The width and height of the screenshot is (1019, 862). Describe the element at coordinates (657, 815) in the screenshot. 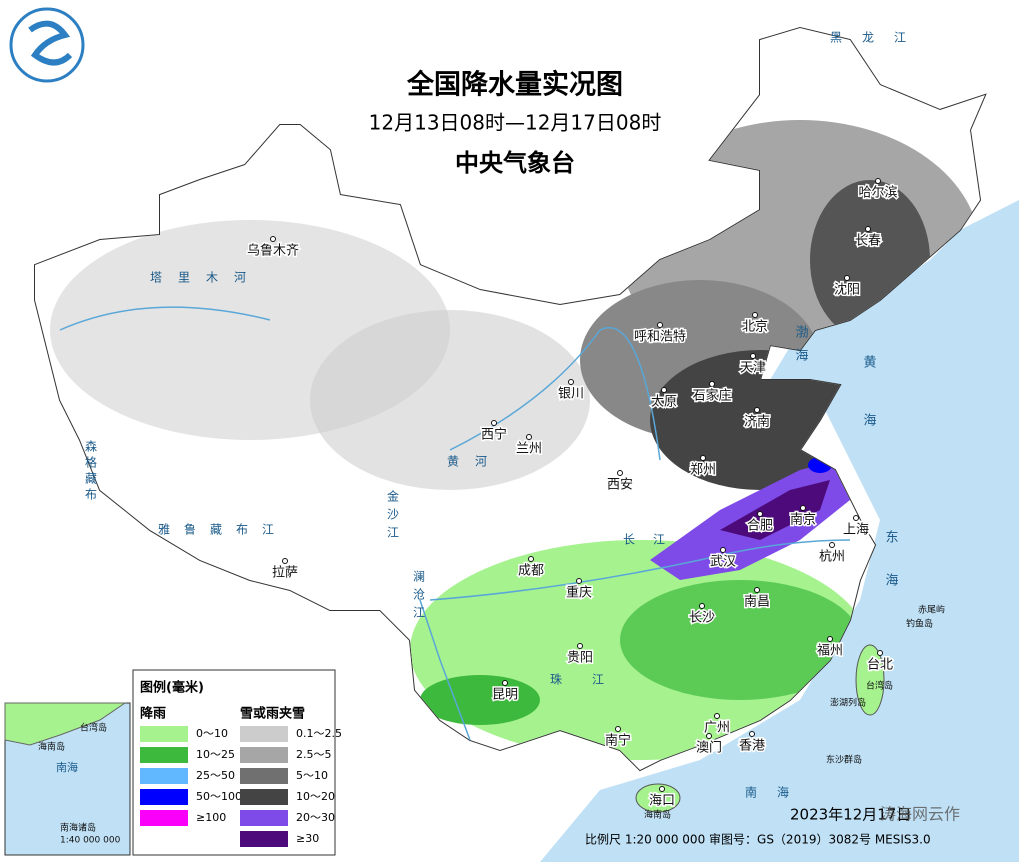

I see `island-label: 海南岛` at that location.